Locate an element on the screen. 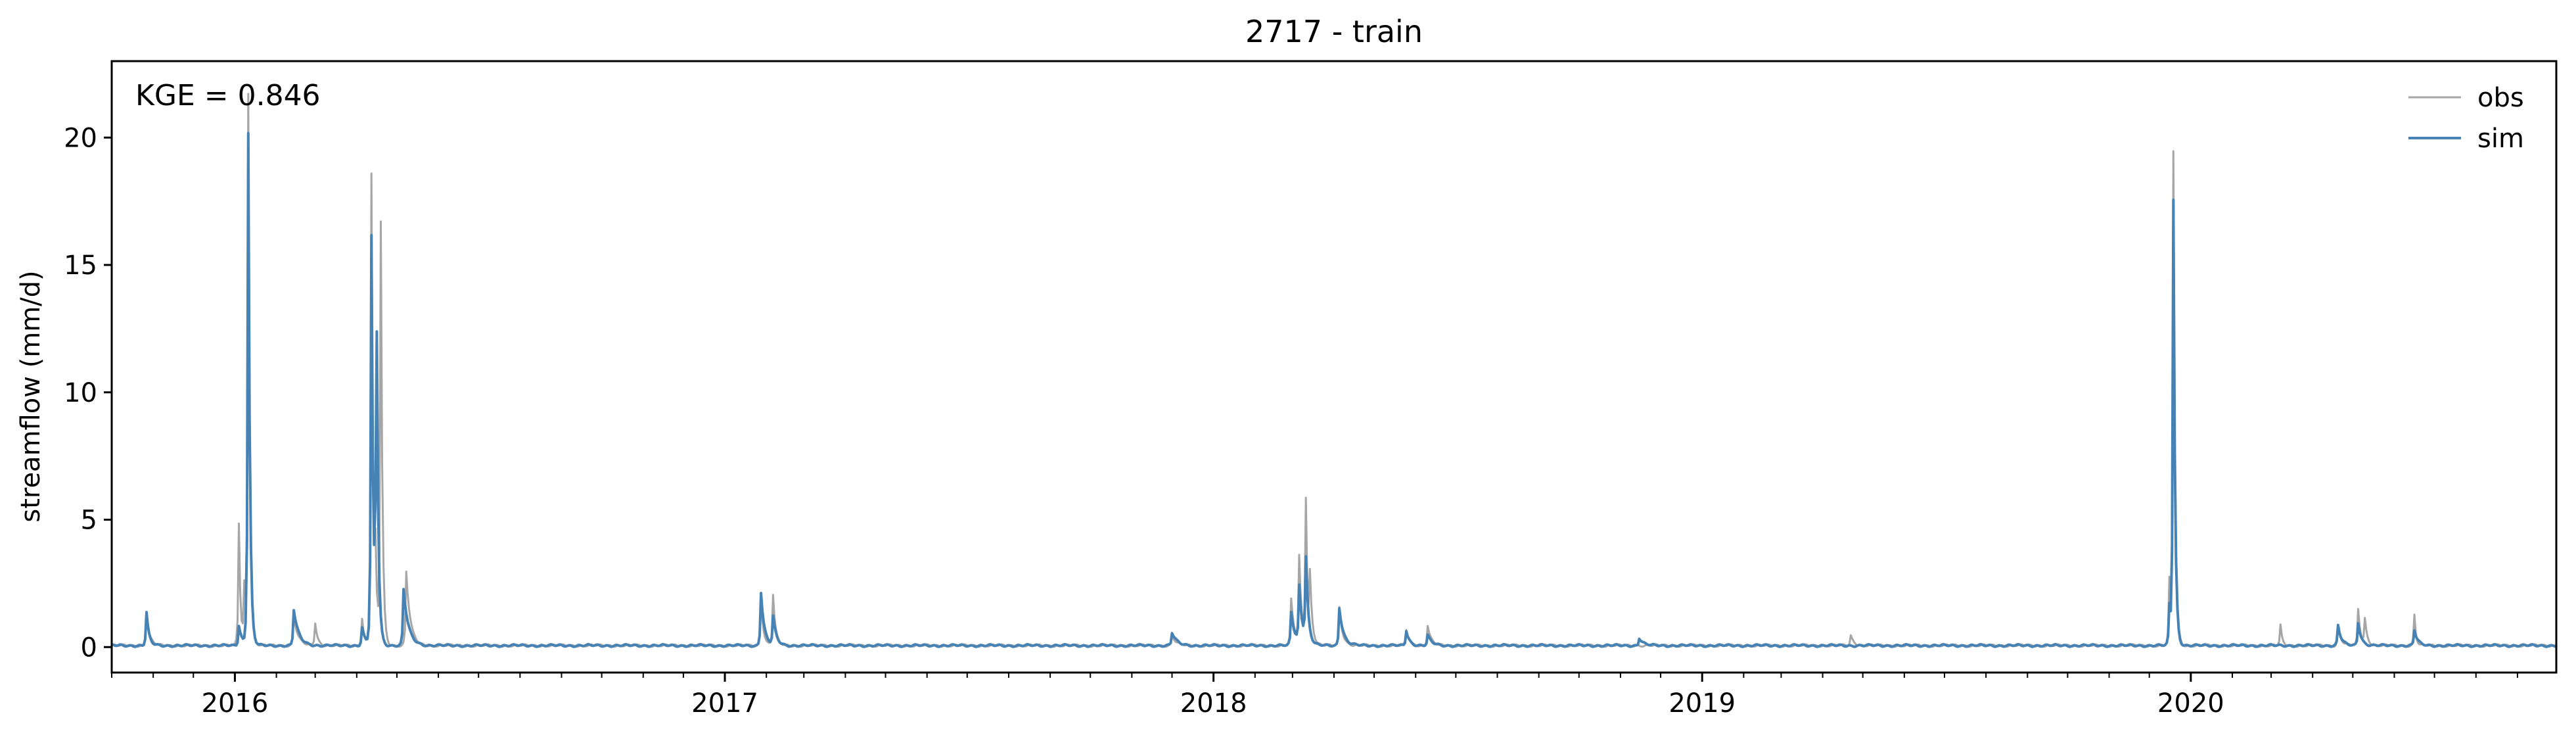 The image size is (2576, 735). legend: obs sim is located at coordinates (2466, 118).